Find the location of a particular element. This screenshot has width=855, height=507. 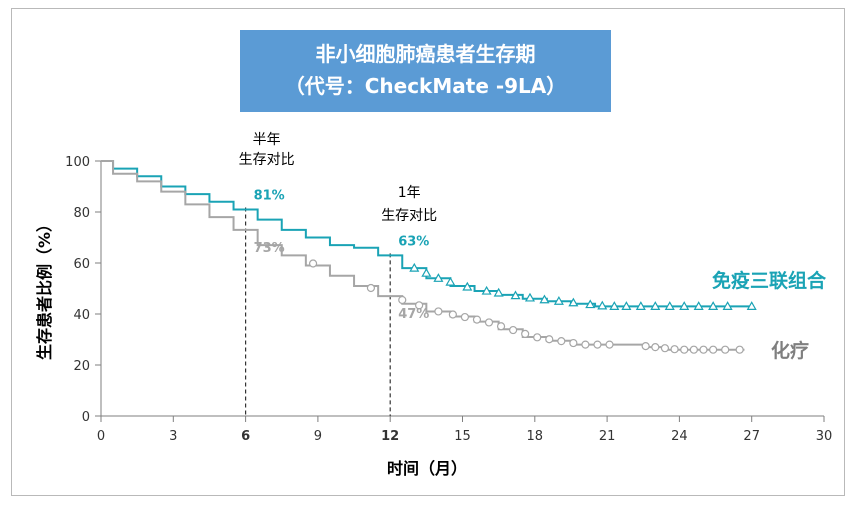

legend-immuno: 免疫三联组合 is located at coordinates (769, 280).